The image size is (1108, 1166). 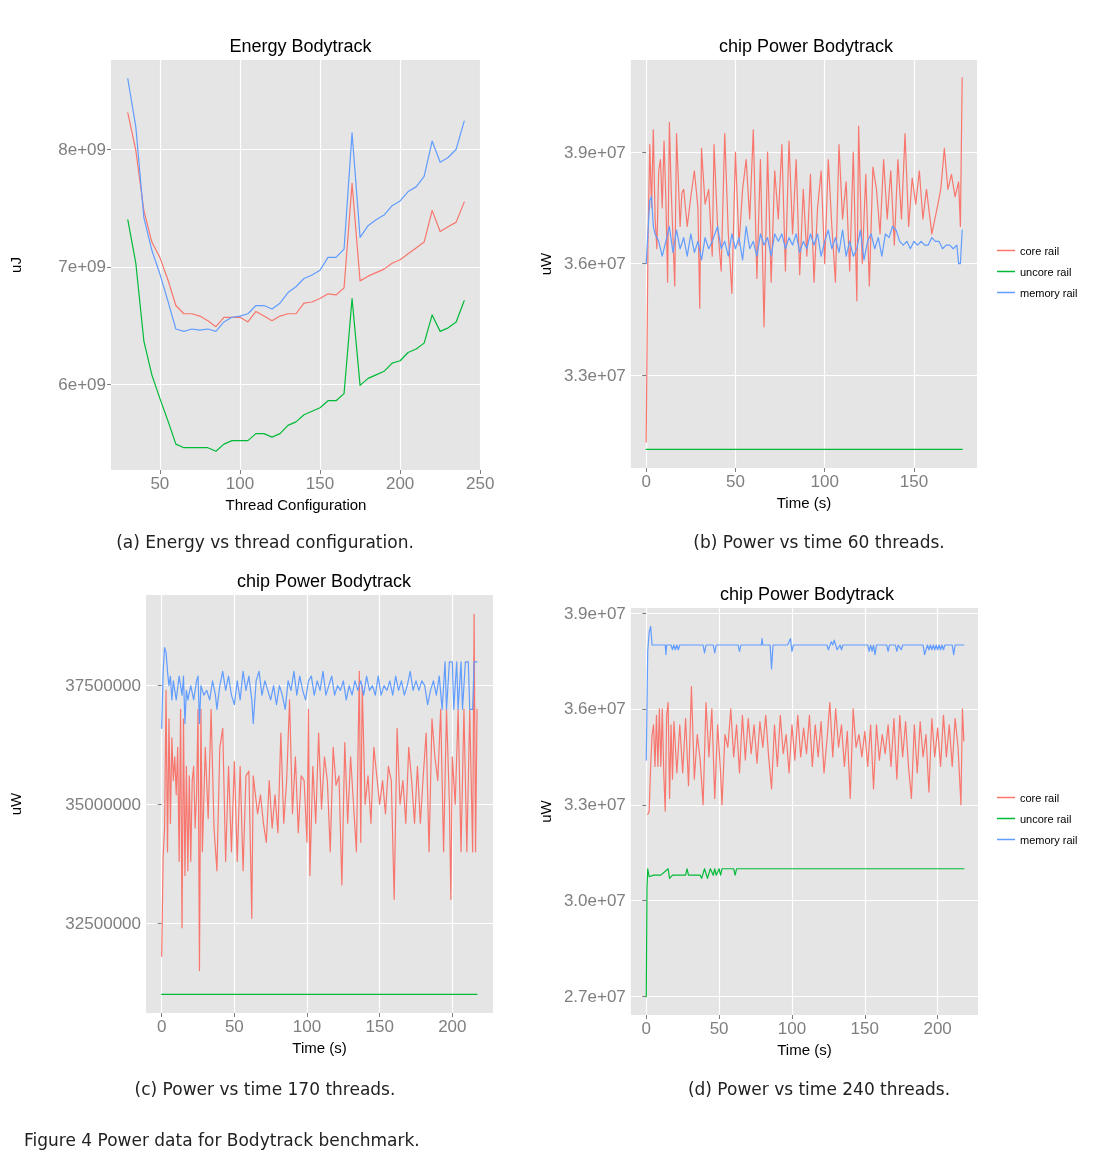 I want to click on y-tick-label: 35000000, so click(x=103, y=804).